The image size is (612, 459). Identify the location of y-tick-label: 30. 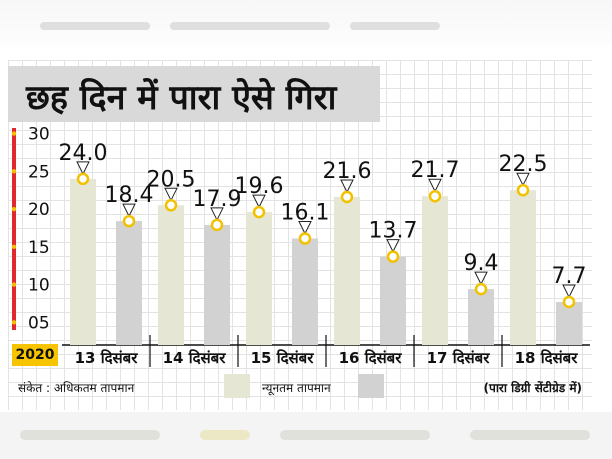
(39, 135).